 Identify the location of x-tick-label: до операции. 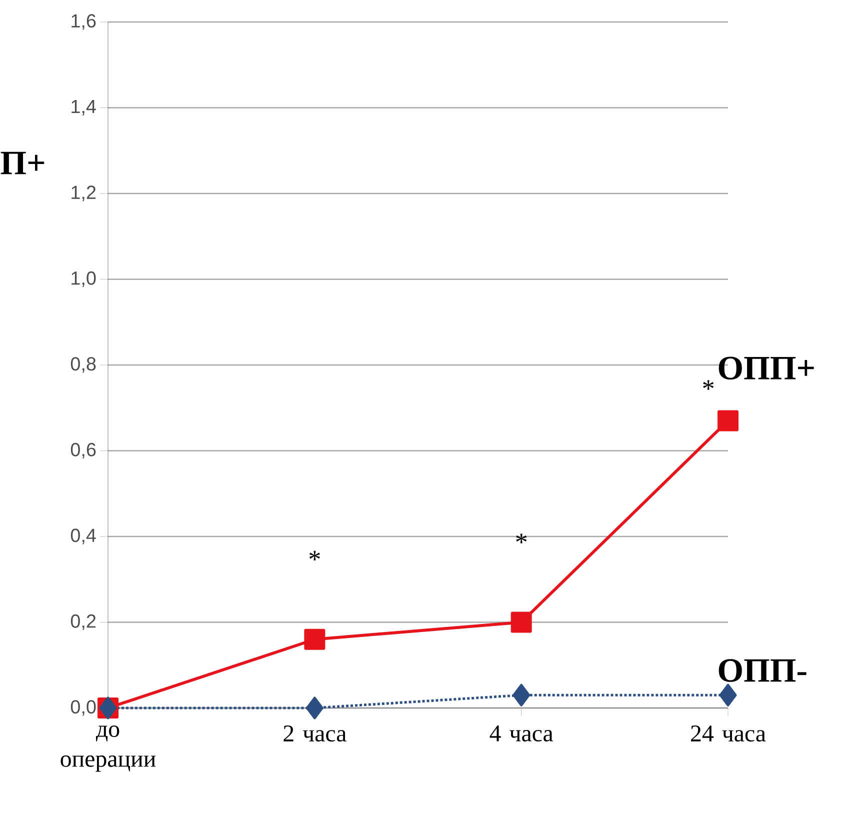
(108, 749).